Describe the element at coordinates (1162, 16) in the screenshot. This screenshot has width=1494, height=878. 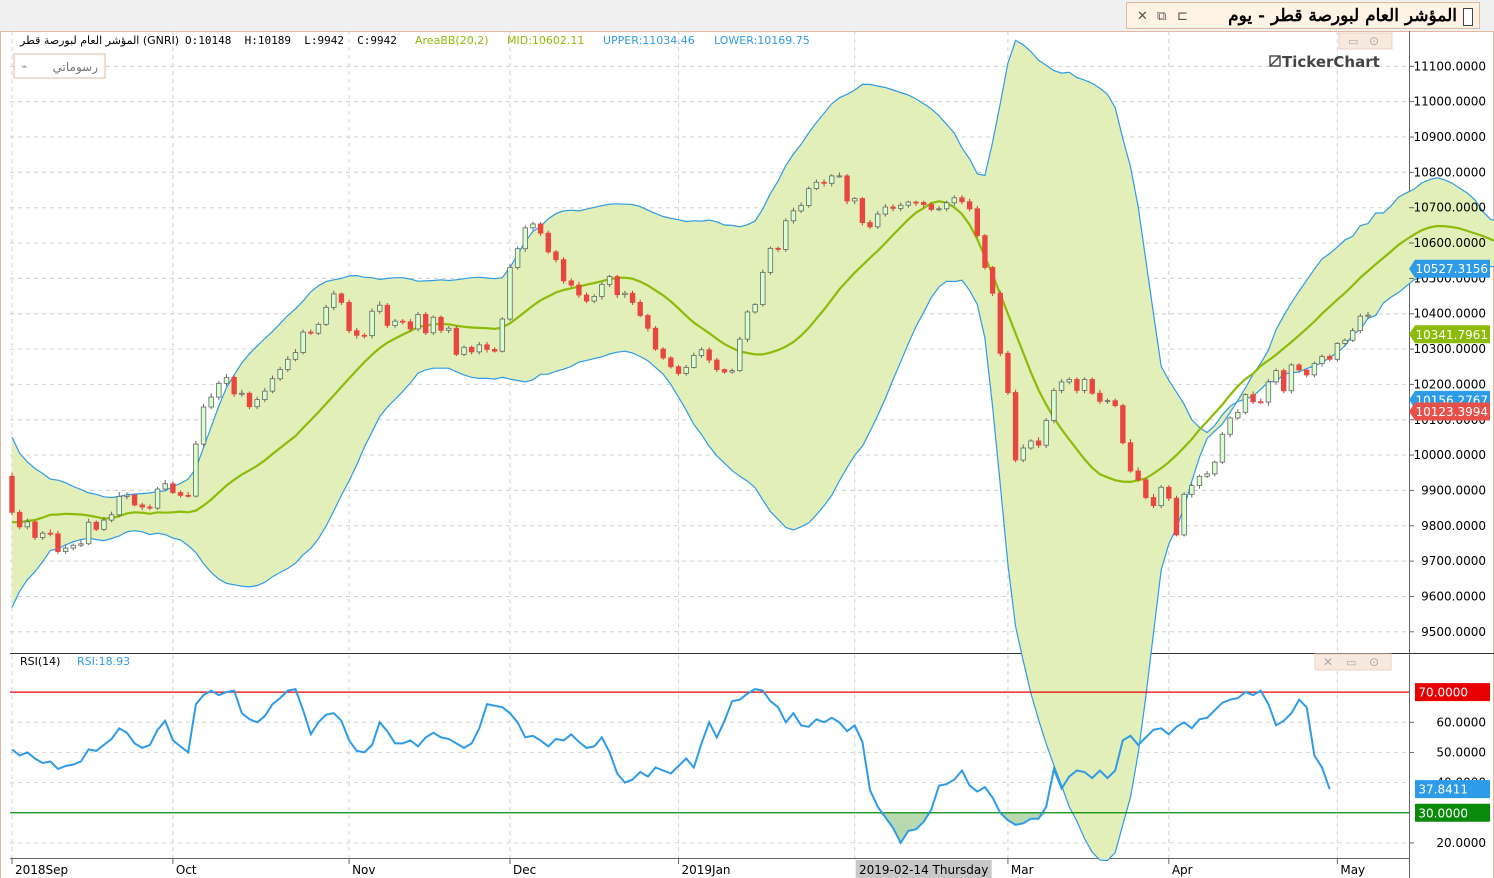
I see `restore-icon: ⧉` at that location.